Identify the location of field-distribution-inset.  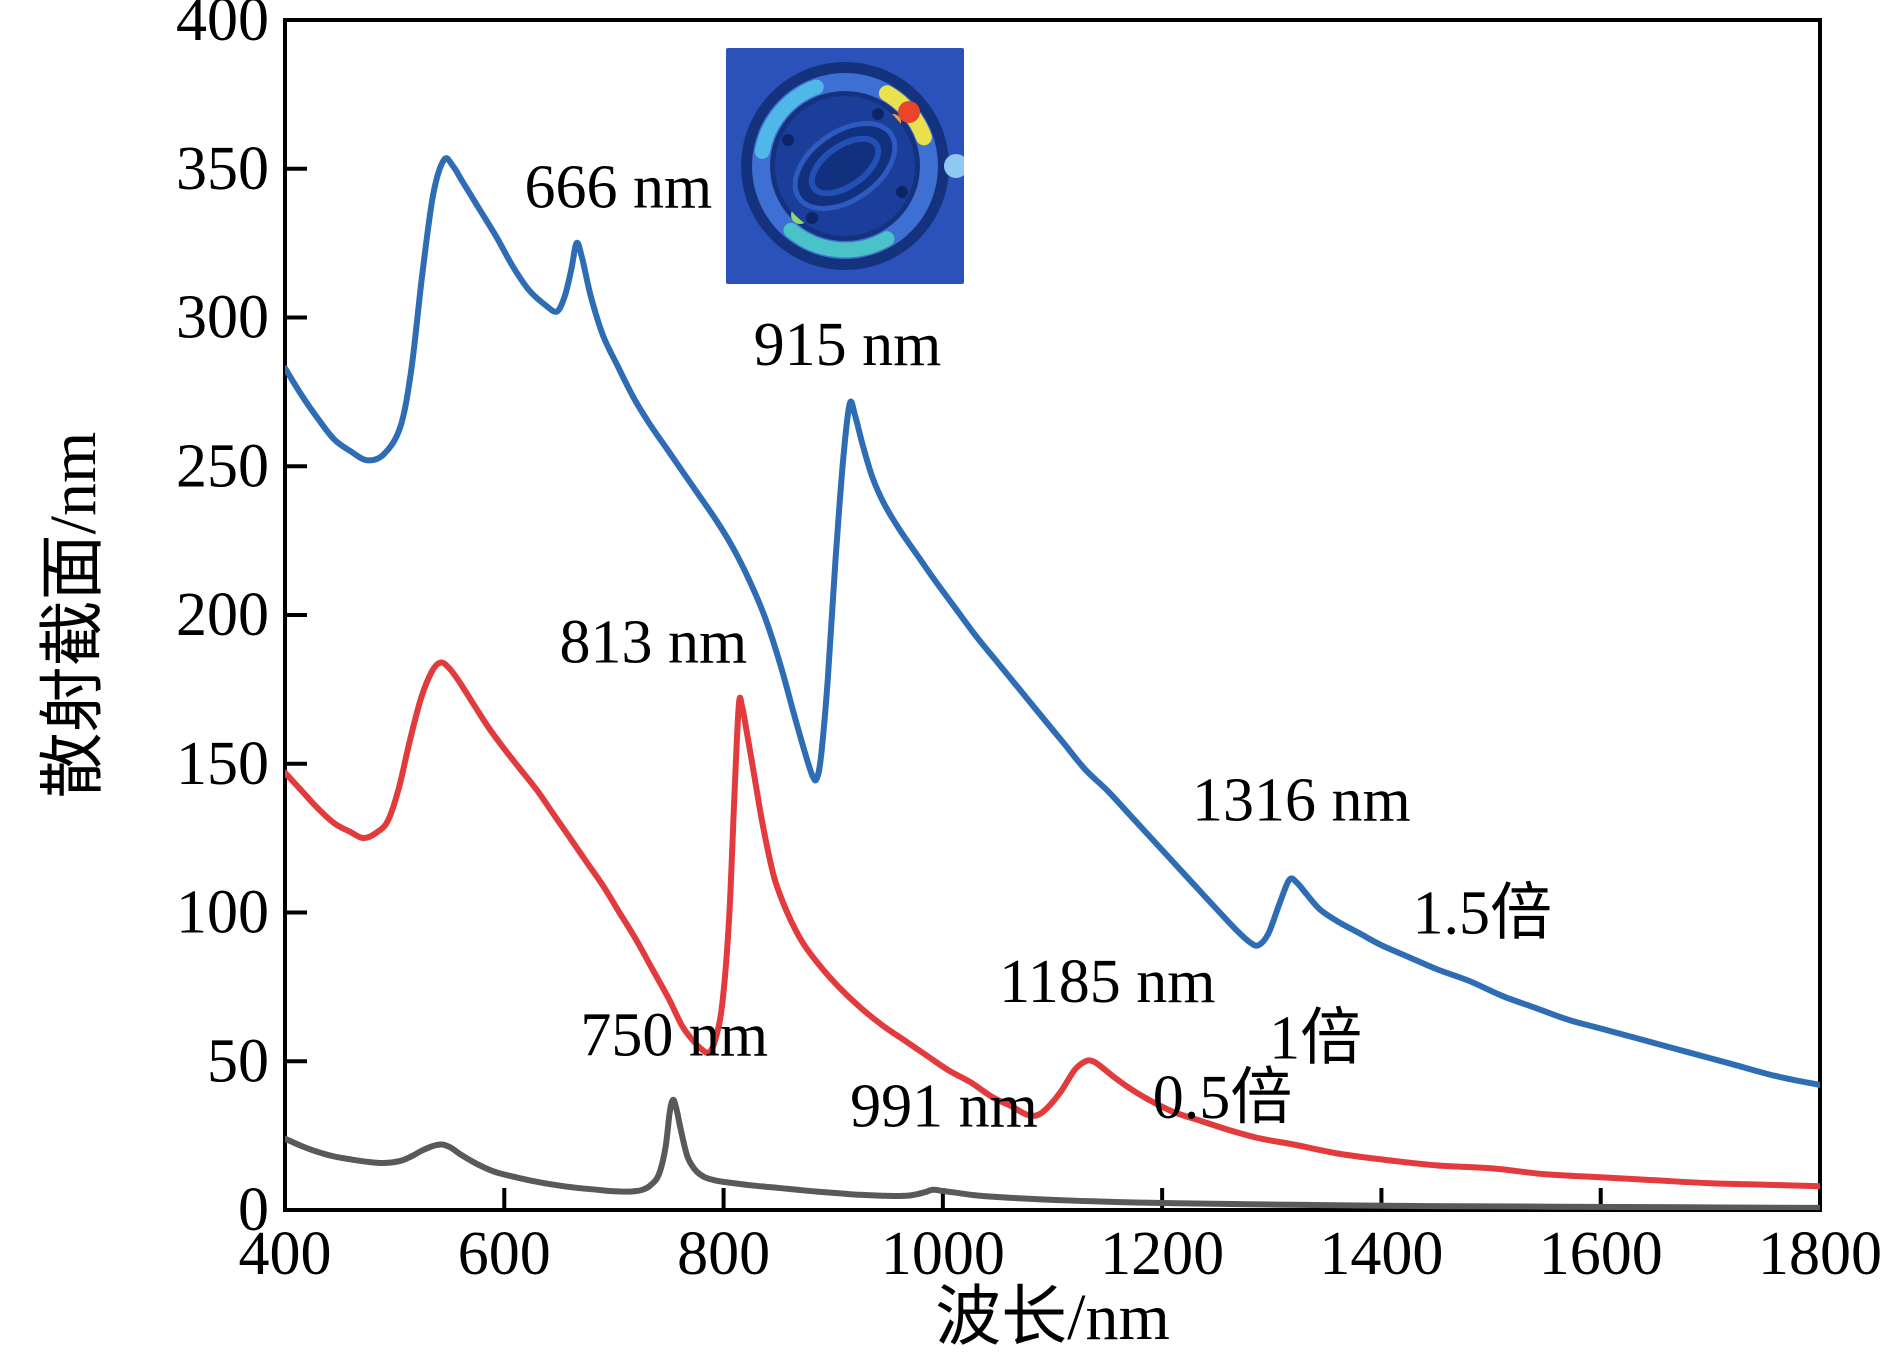
(845, 166).